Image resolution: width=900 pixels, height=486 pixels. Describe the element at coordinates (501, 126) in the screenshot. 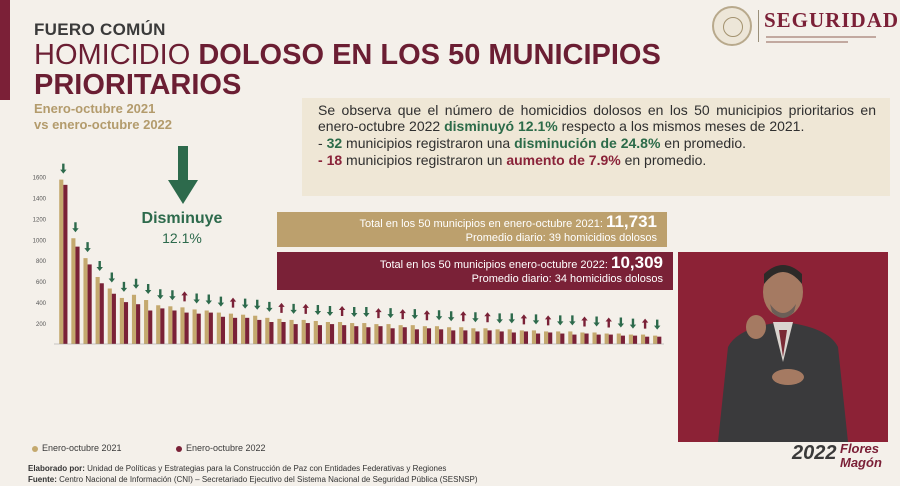

I see `summary-highlight: disminuyó 12.1%` at that location.